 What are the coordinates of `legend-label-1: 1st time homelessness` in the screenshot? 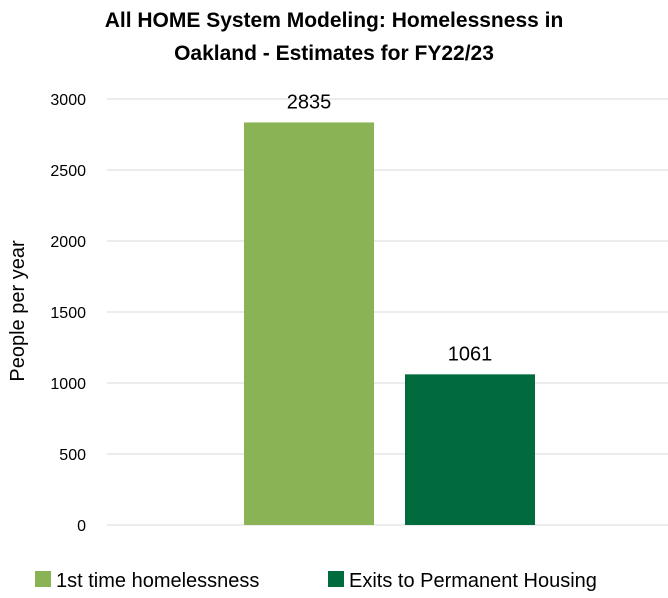 It's located at (157, 581).